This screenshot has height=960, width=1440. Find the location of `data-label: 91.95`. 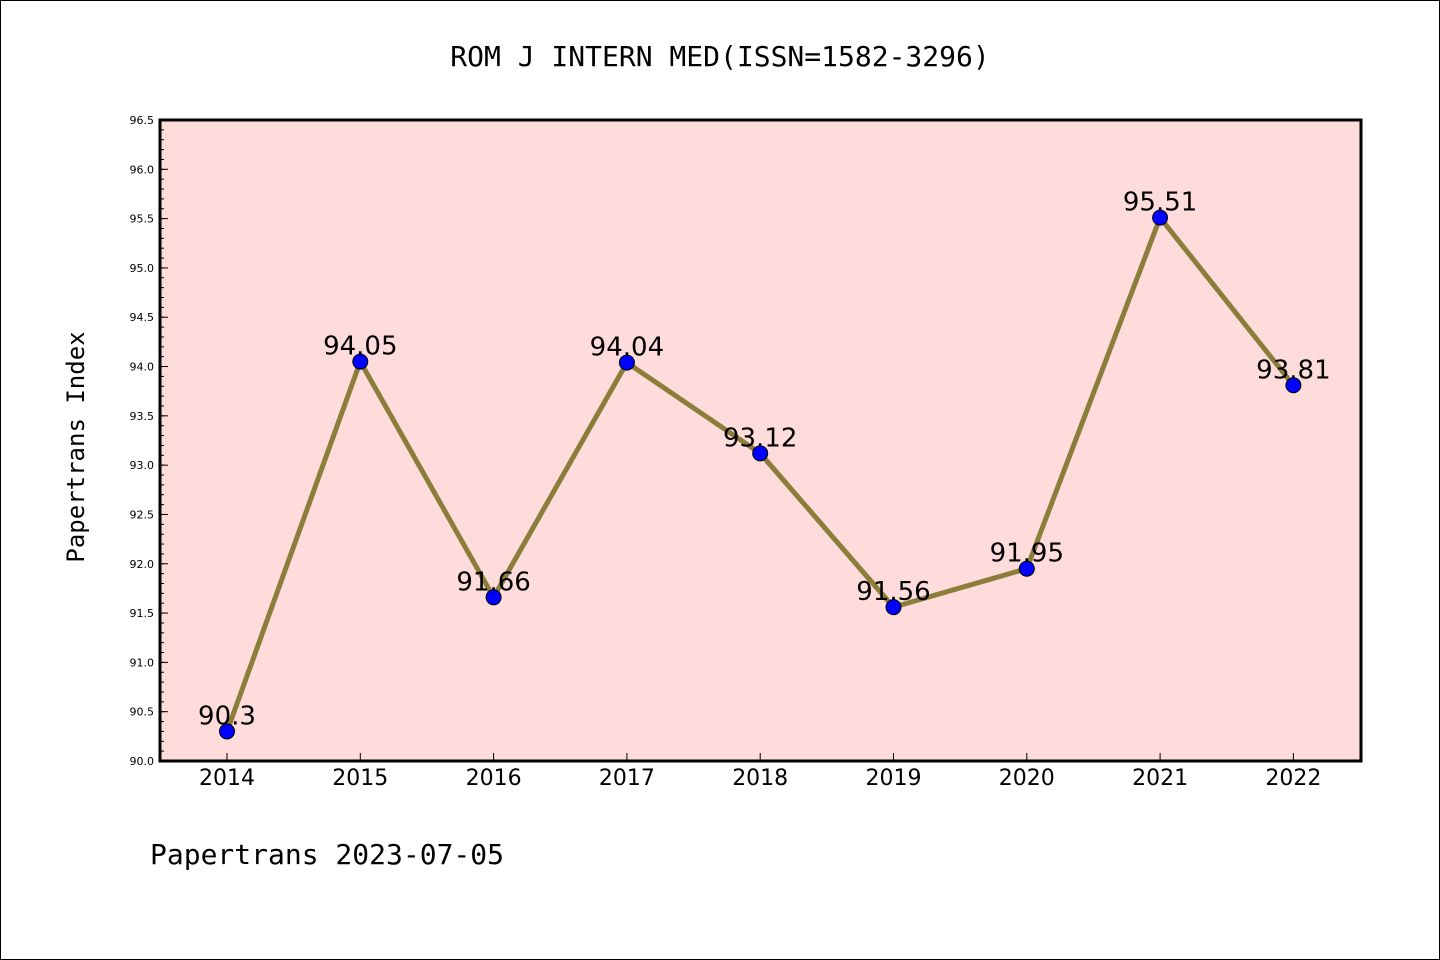

data-label: 91.95 is located at coordinates (1027, 554).